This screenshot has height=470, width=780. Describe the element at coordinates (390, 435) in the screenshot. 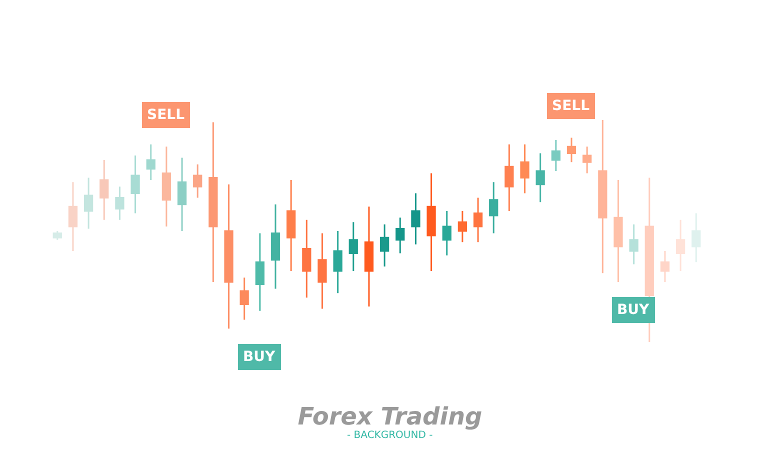

I see `text: - BACKGROUND -` at that location.